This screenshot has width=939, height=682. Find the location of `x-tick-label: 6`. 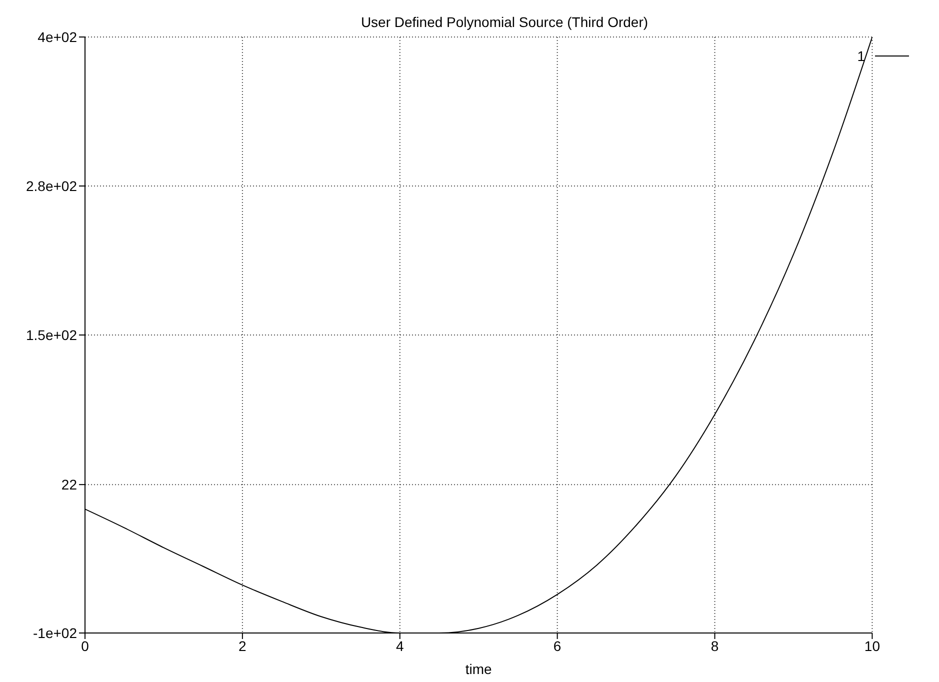

x-tick-label: 6 is located at coordinates (557, 646).